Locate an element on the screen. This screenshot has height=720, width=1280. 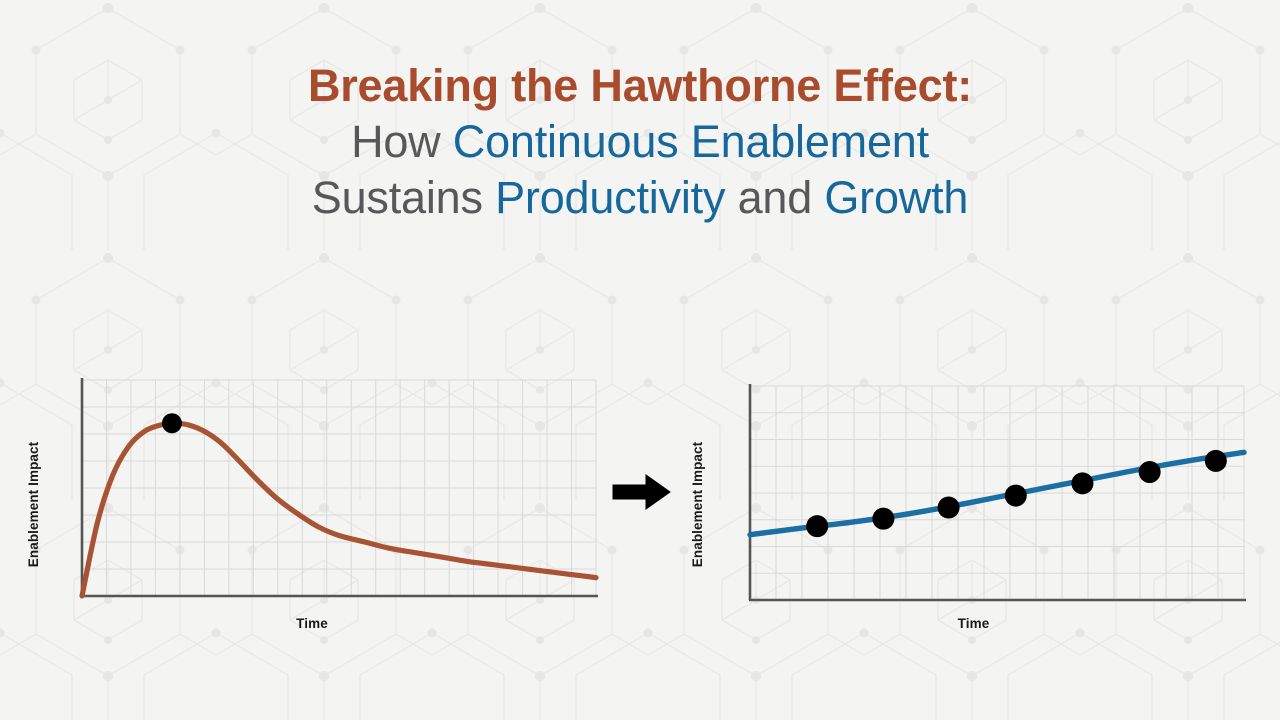
chart-right-x-axis-label: Time is located at coordinates (973, 623).